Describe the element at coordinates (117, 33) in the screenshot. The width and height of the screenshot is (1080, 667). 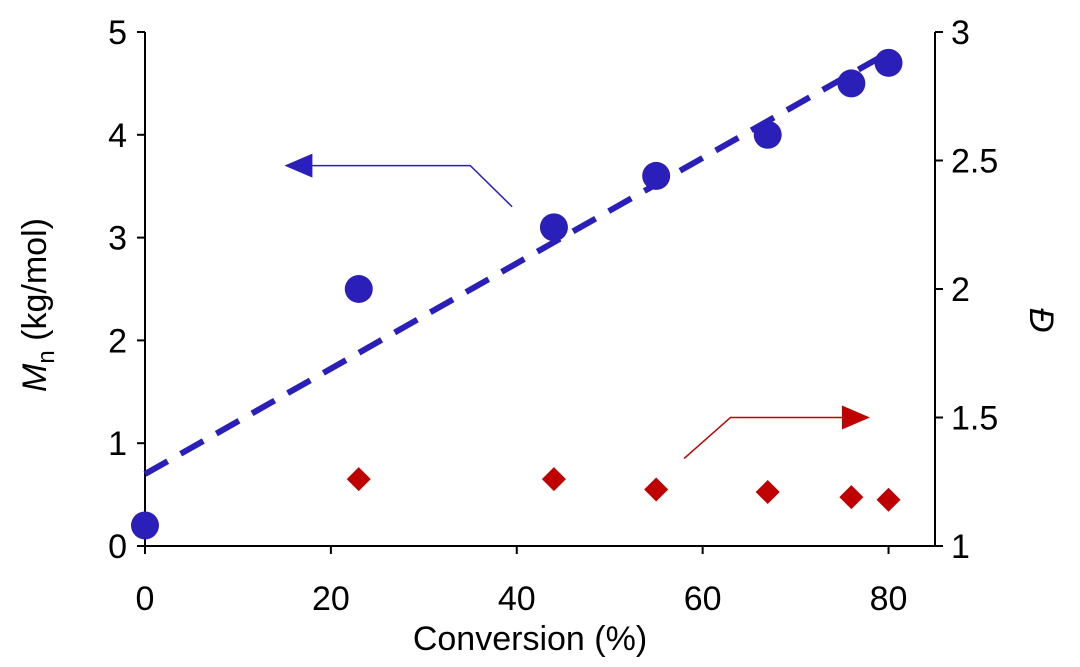
I see `left-y-tick-label: 5` at that location.